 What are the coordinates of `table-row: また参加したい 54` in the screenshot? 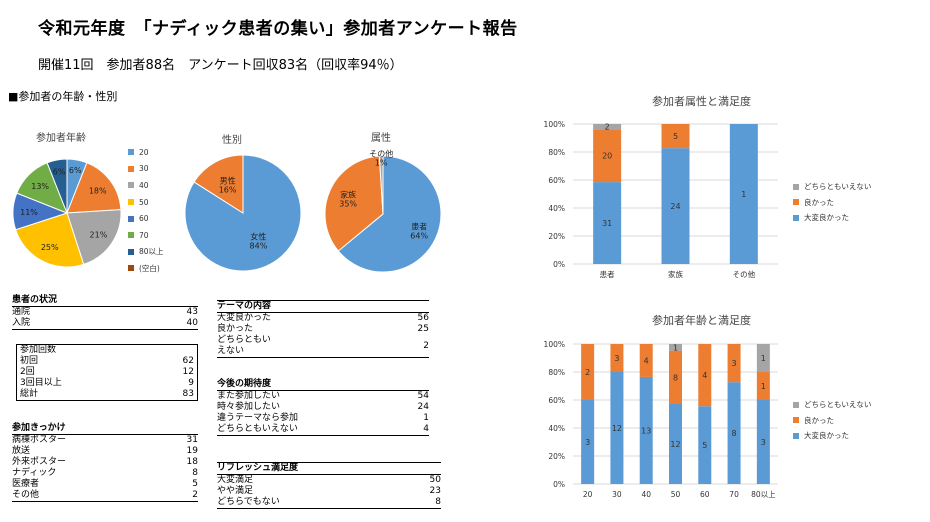 It's located at (323, 396).